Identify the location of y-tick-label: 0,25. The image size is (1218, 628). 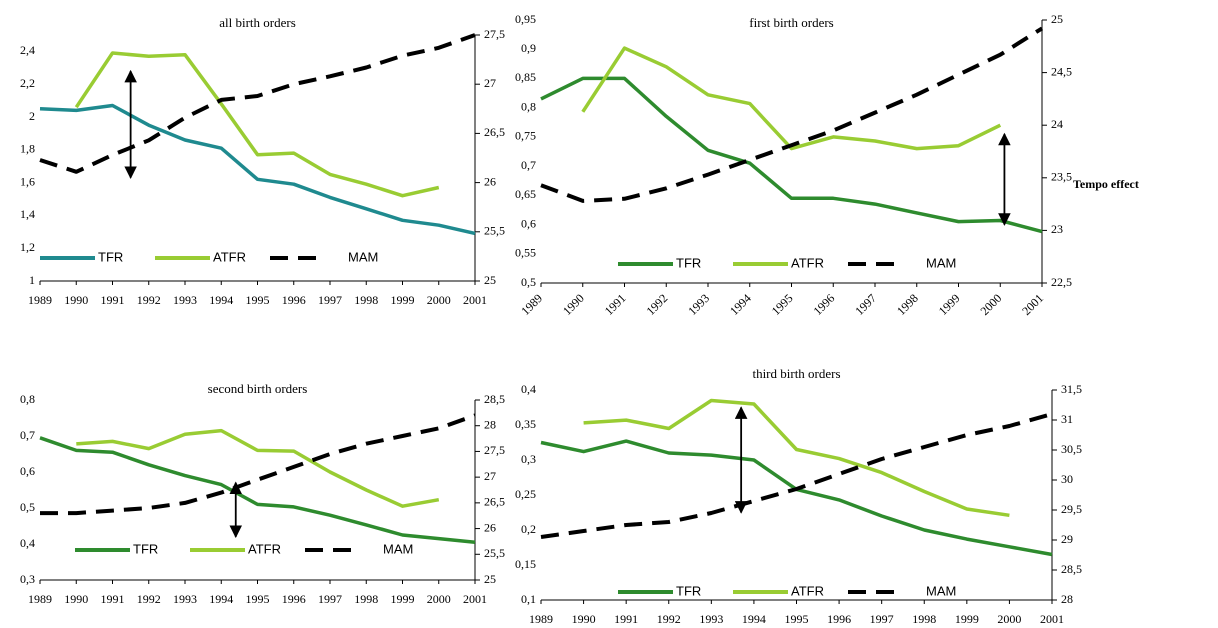
(525, 494).